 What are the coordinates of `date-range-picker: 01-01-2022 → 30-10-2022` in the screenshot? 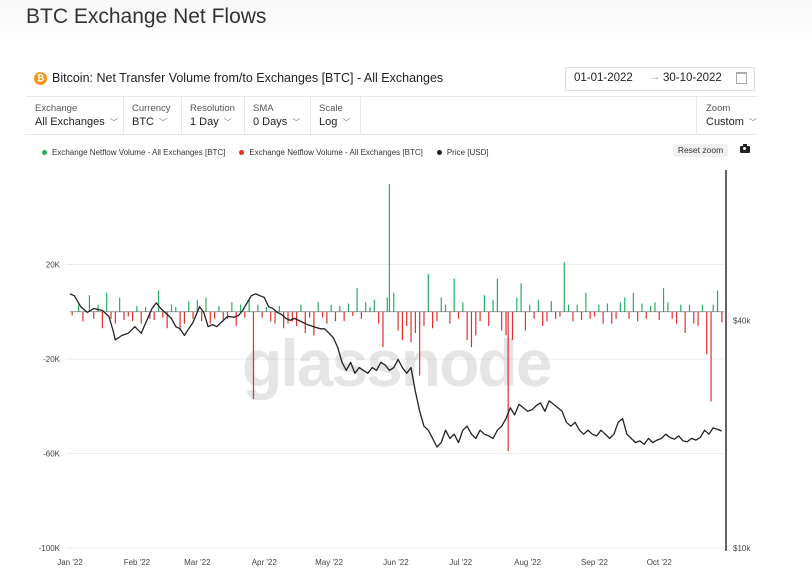 It's located at (660, 79).